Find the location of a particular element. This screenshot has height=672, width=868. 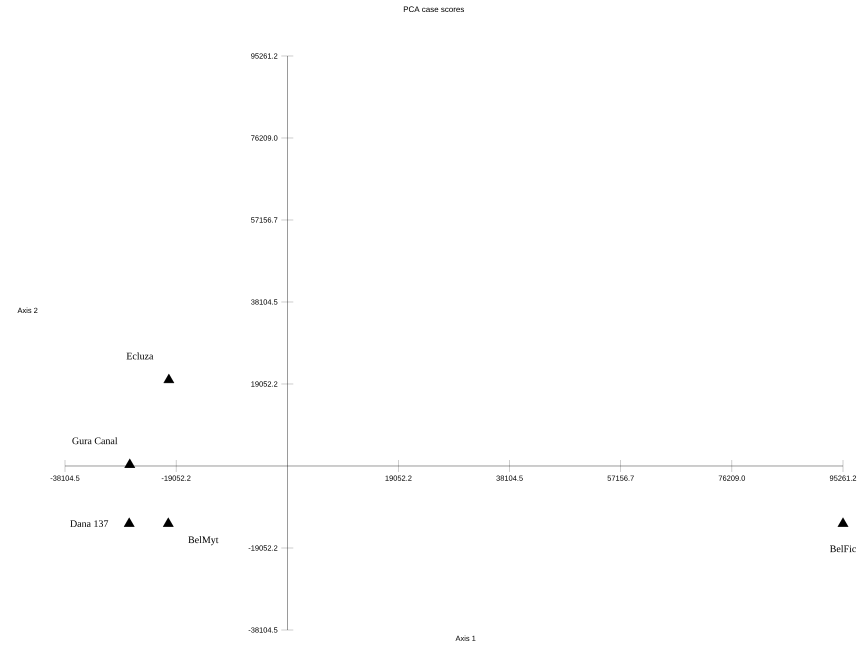

annotation: BelMyt is located at coordinates (203, 541).